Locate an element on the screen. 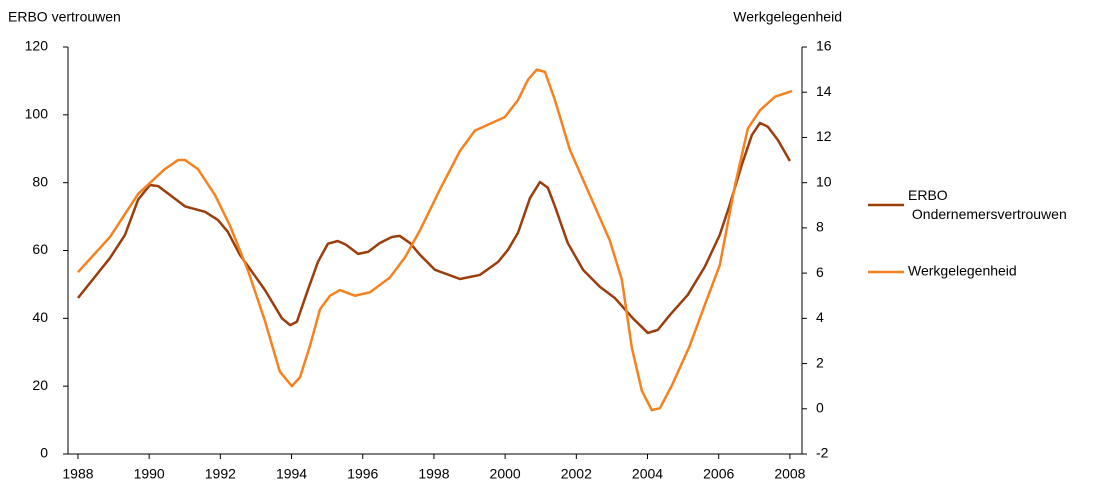 The height and width of the screenshot is (488, 1098). x-tick-label: 1994 is located at coordinates (291, 474).